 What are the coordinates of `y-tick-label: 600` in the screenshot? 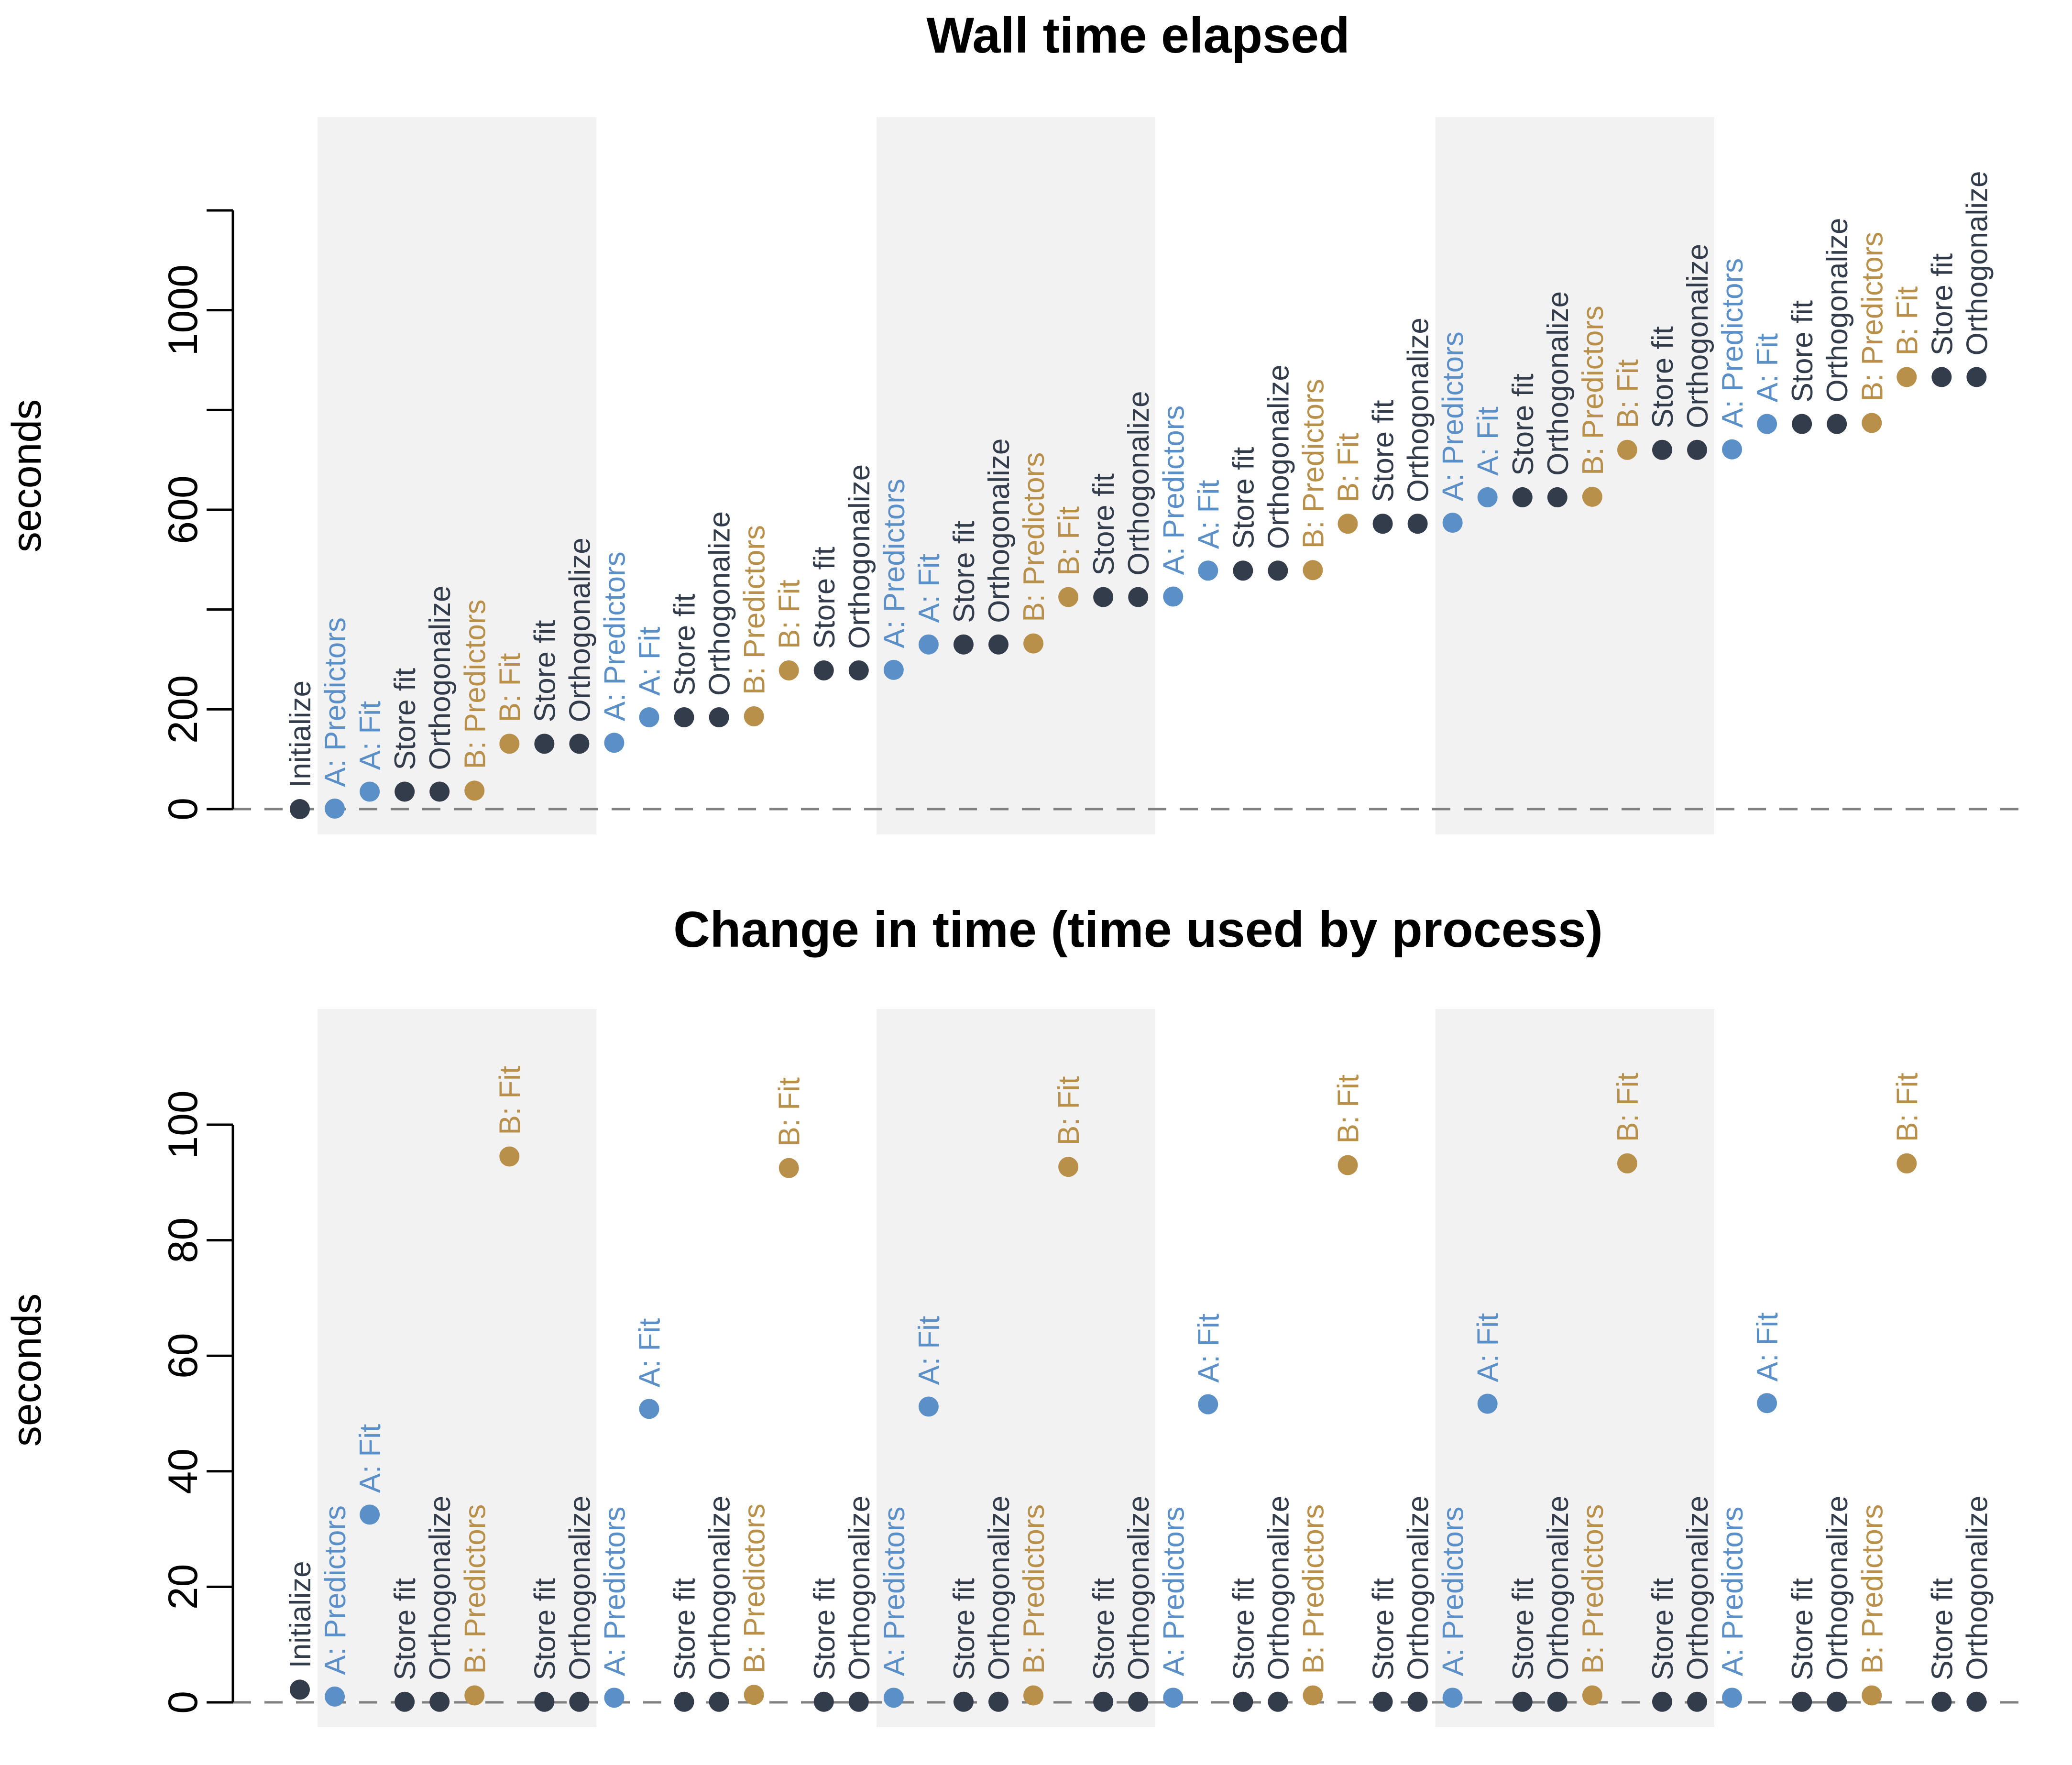 It's located at (183, 510).